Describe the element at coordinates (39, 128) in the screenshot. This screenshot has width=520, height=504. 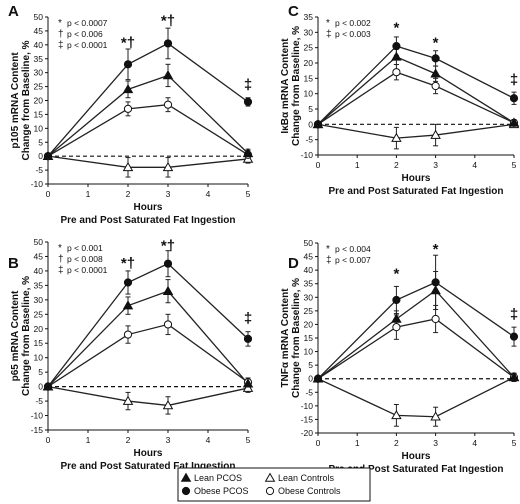
I see `y-tick-label: 10` at that location.